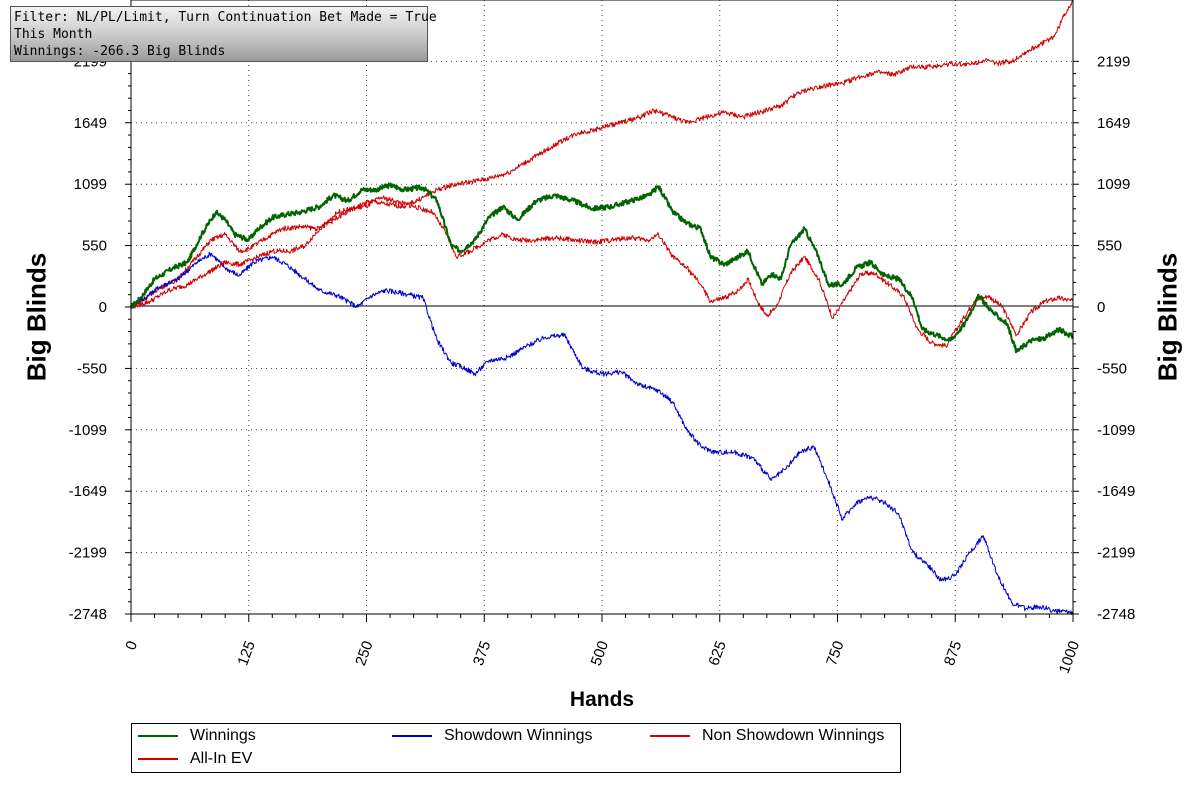 This screenshot has height=794, width=1202. Describe the element at coordinates (92, 368) in the screenshot. I see `y-tick-label-left: -550` at that location.